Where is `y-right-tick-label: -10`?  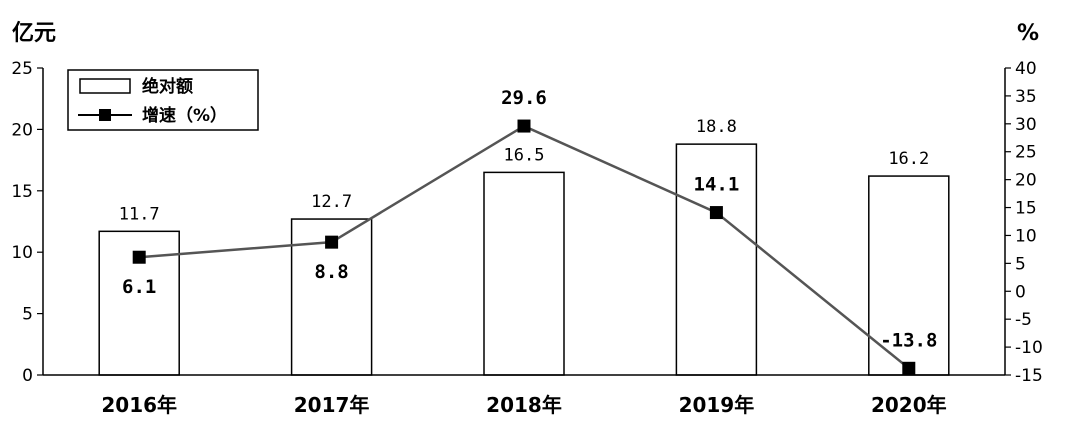 y-right-tick-label: -10 is located at coordinates (1029, 348).